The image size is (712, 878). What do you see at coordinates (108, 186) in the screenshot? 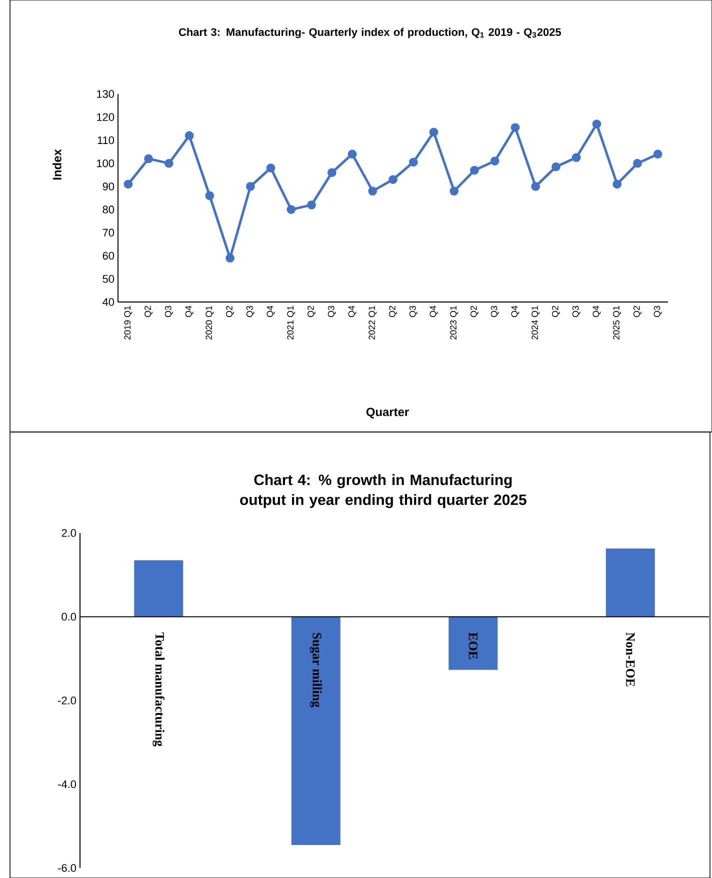
I see `y-tick-label: 90` at bounding box center [108, 186].